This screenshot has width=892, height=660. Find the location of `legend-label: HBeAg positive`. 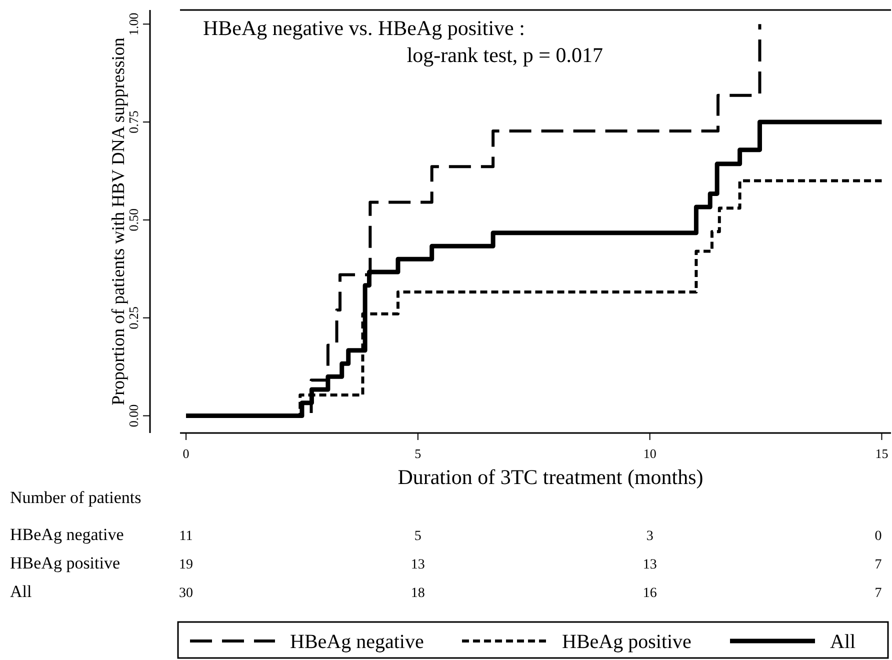

legend-label: HBeAg positive is located at coordinates (627, 642).